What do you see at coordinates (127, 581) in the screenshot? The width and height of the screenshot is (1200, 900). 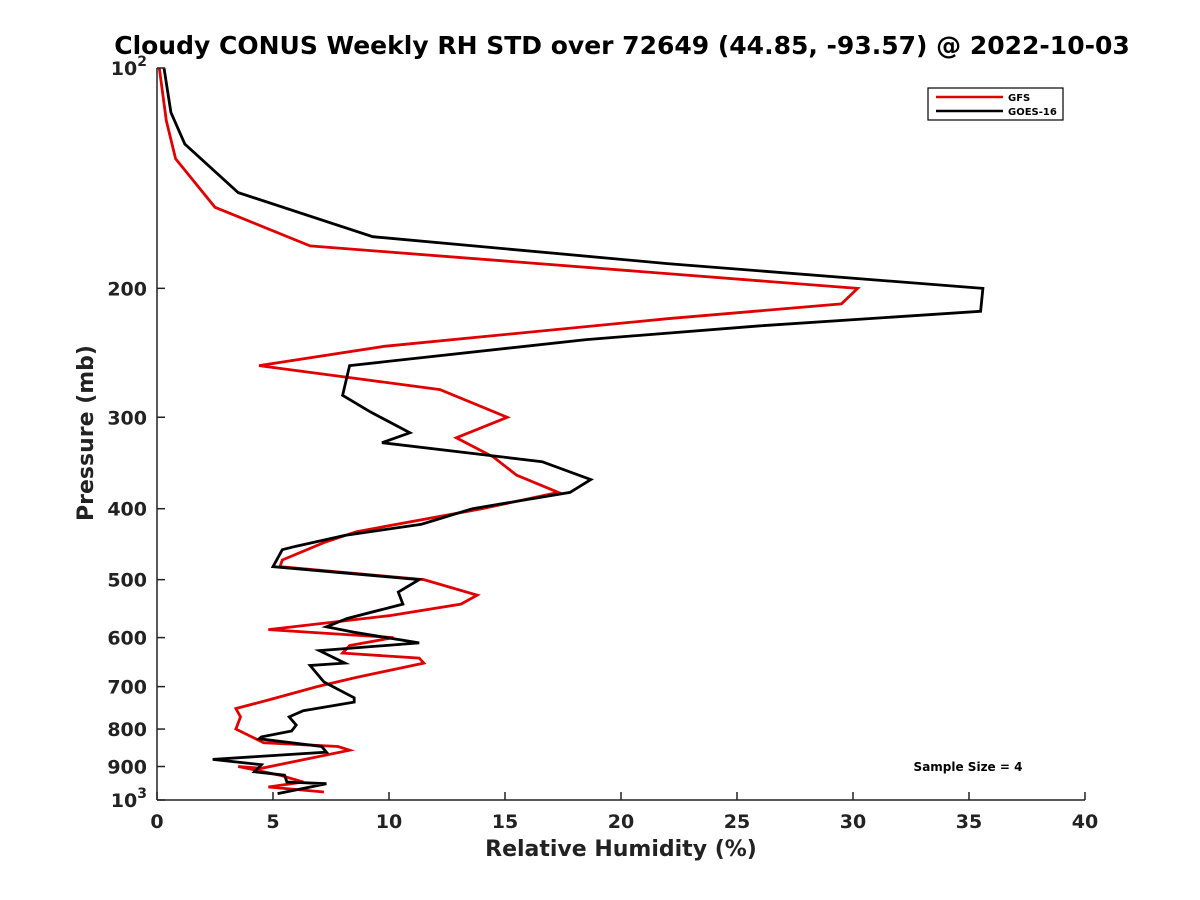 I see `y-tick-label: 500` at bounding box center [127, 581].